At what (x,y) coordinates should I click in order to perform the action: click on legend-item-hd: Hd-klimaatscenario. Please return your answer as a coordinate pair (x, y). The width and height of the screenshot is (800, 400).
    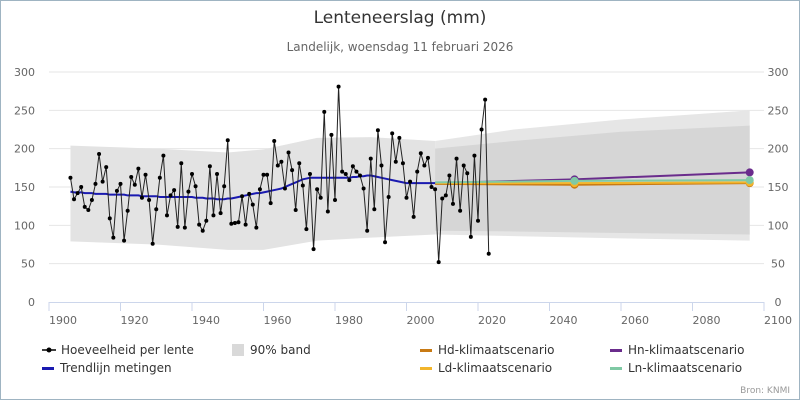
    Looking at the image, I should click on (487, 350).